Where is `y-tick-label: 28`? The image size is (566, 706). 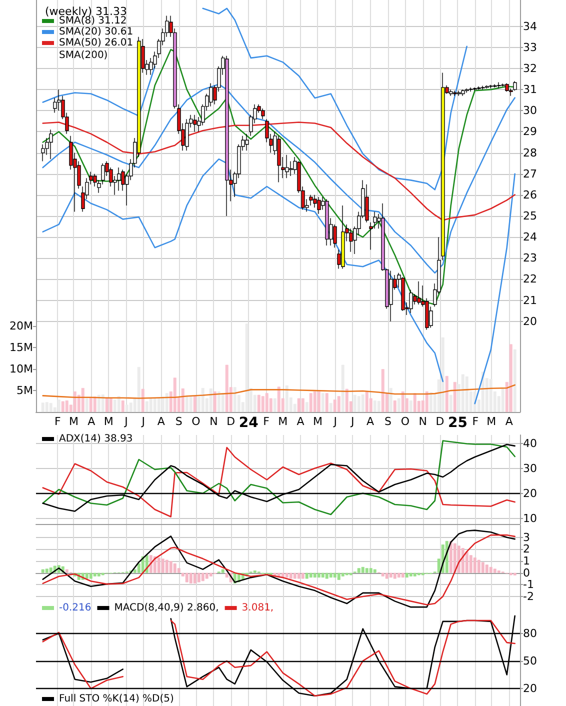
y-tick-label: 28 is located at coordinates (530, 153).